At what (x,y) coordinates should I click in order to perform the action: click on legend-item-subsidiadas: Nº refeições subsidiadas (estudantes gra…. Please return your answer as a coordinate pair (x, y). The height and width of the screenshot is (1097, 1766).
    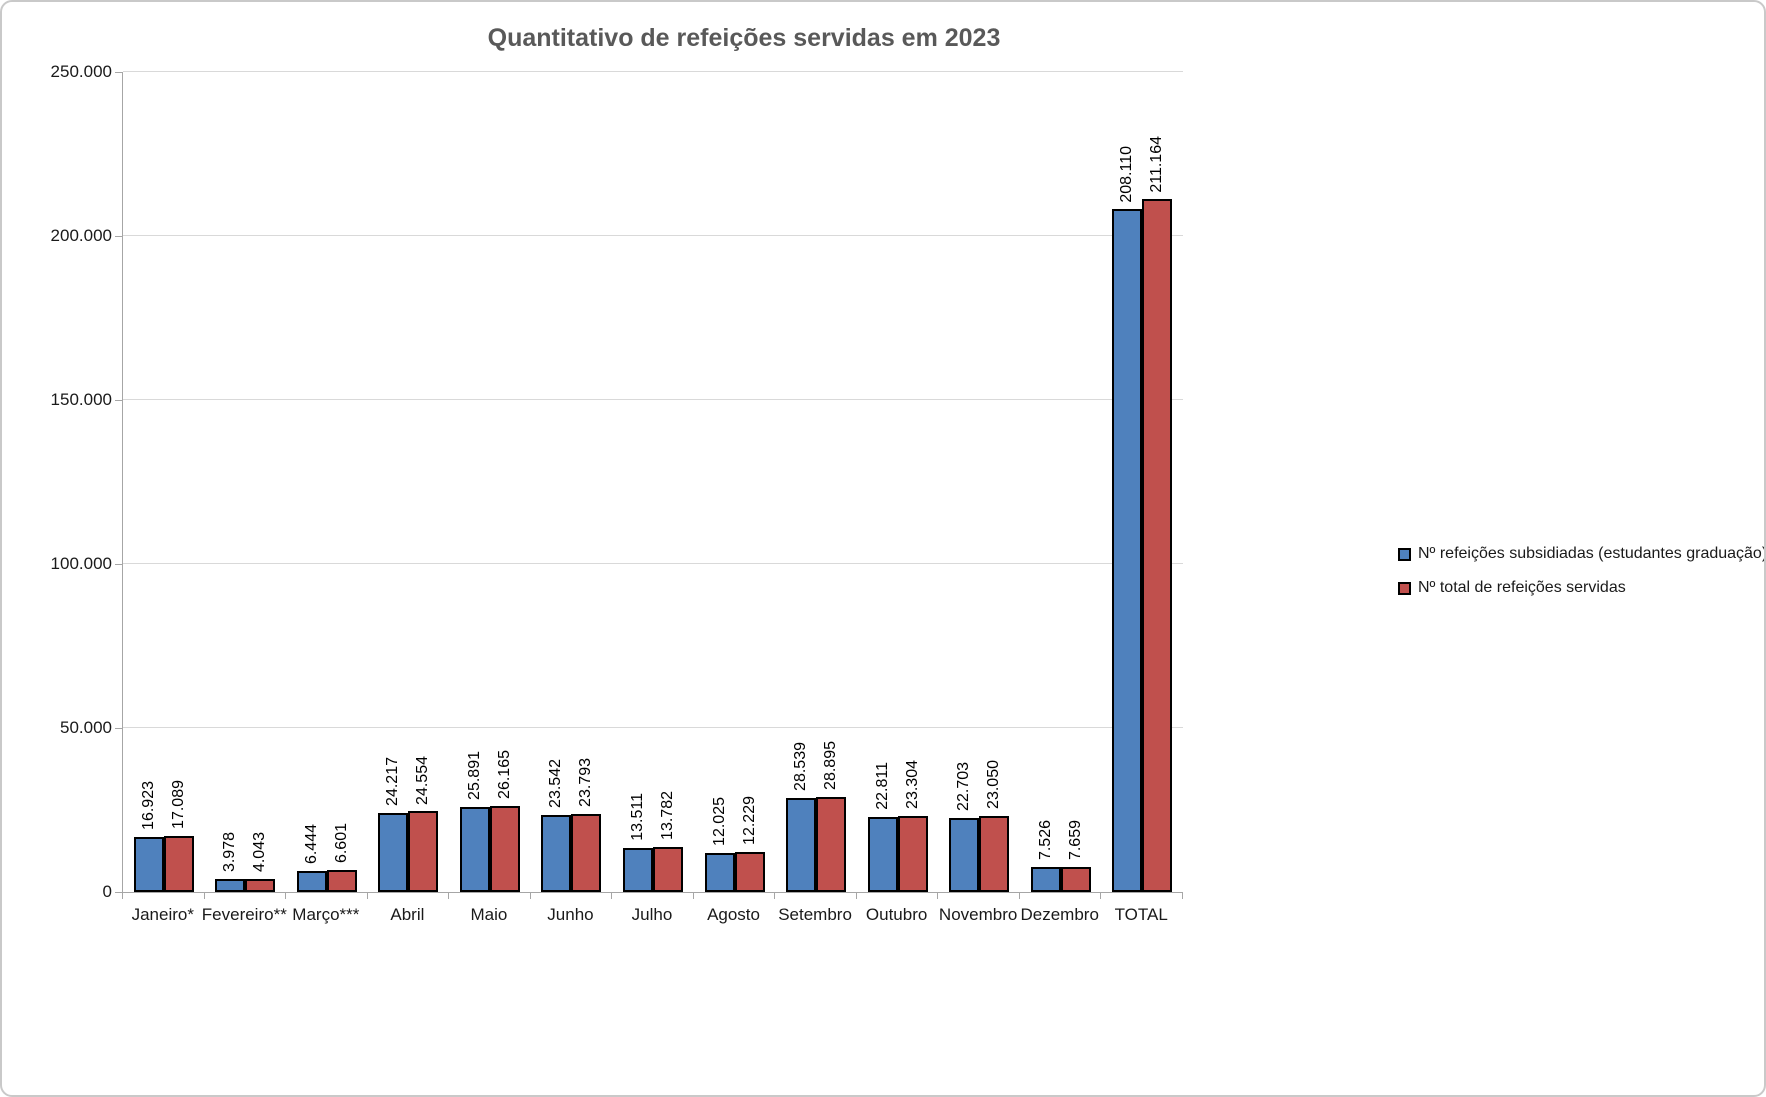
    Looking at the image, I should click on (1582, 554).